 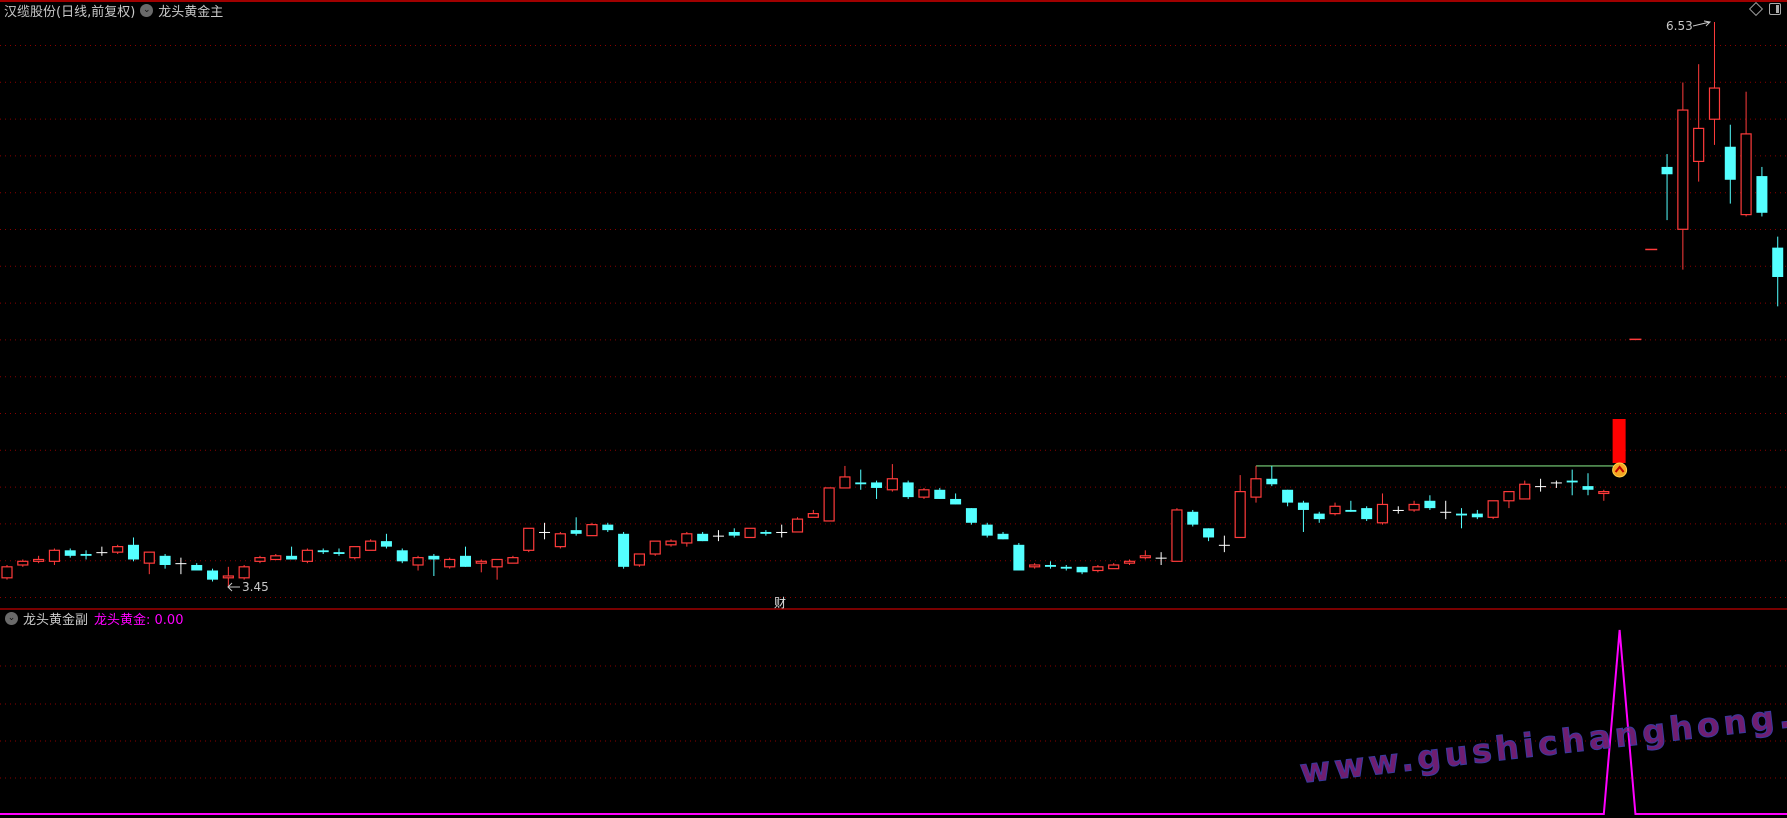 What do you see at coordinates (1775, 9) in the screenshot?
I see `panel-toggle-icon` at bounding box center [1775, 9].